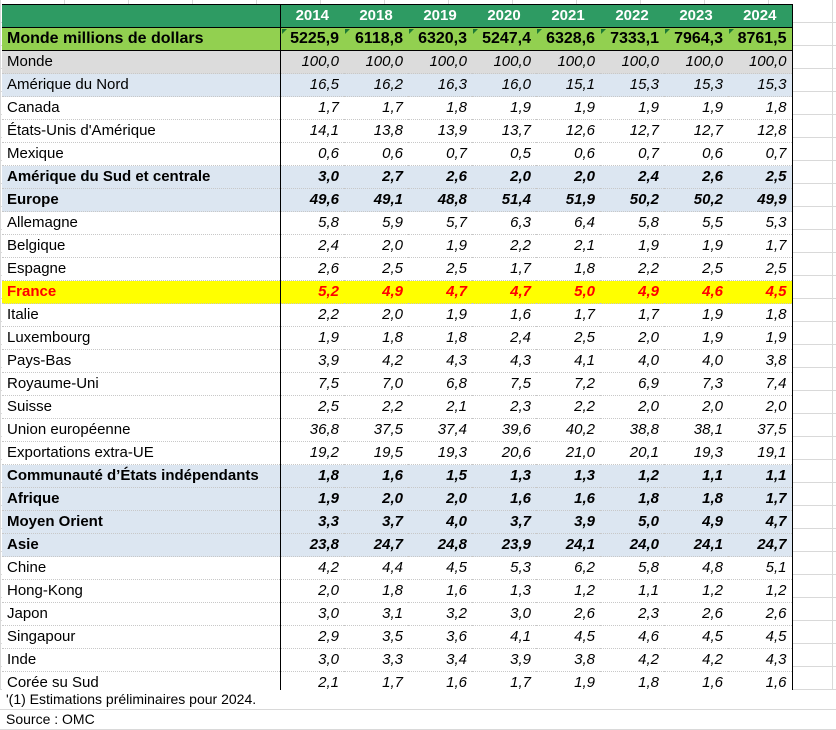  What do you see at coordinates (440, 660) in the screenshot?
I see `value-cell: 3,4` at bounding box center [440, 660].